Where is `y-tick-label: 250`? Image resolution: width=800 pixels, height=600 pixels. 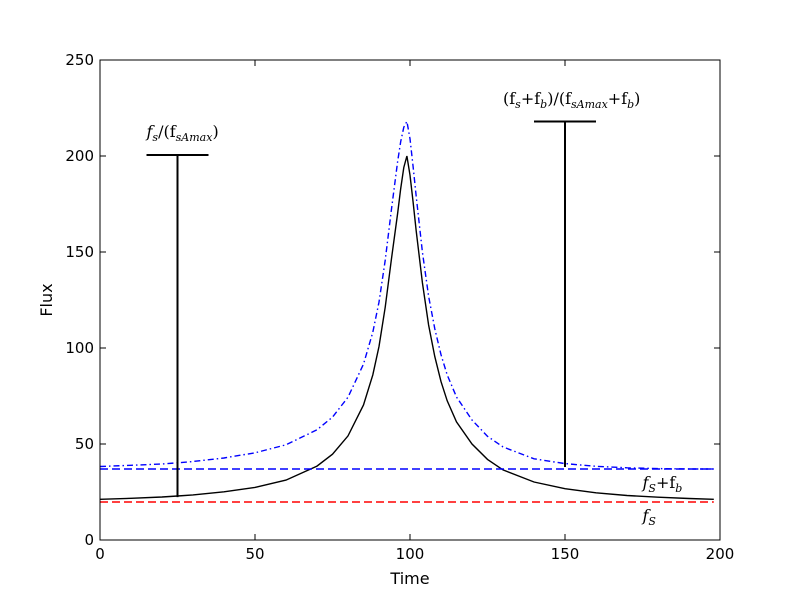
y-tick-label: 250 is located at coordinates (79, 60).